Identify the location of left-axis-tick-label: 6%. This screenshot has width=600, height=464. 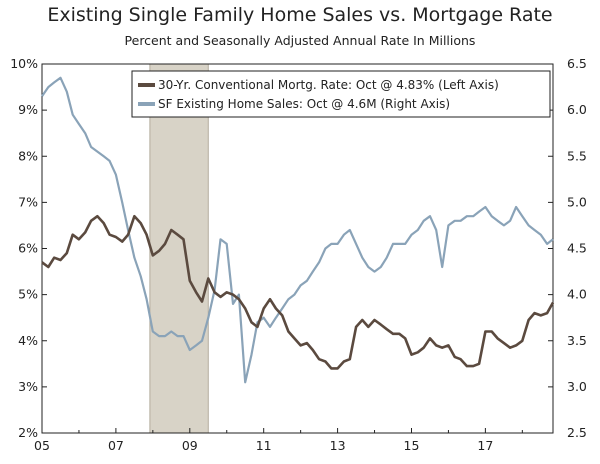
(28, 248).